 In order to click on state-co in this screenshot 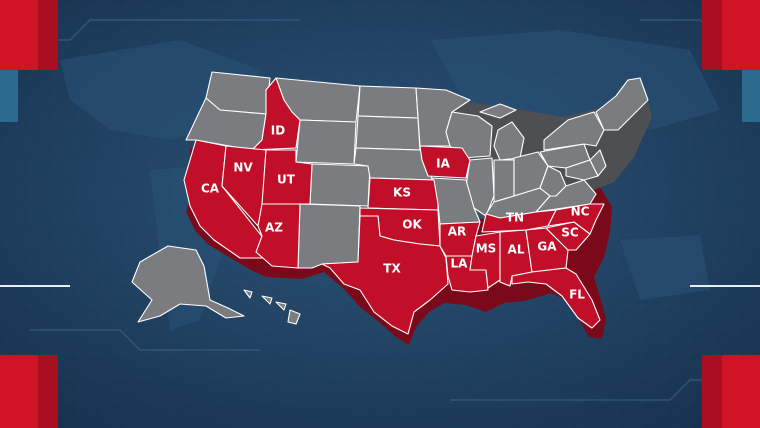, I will do `click(340, 185)`.